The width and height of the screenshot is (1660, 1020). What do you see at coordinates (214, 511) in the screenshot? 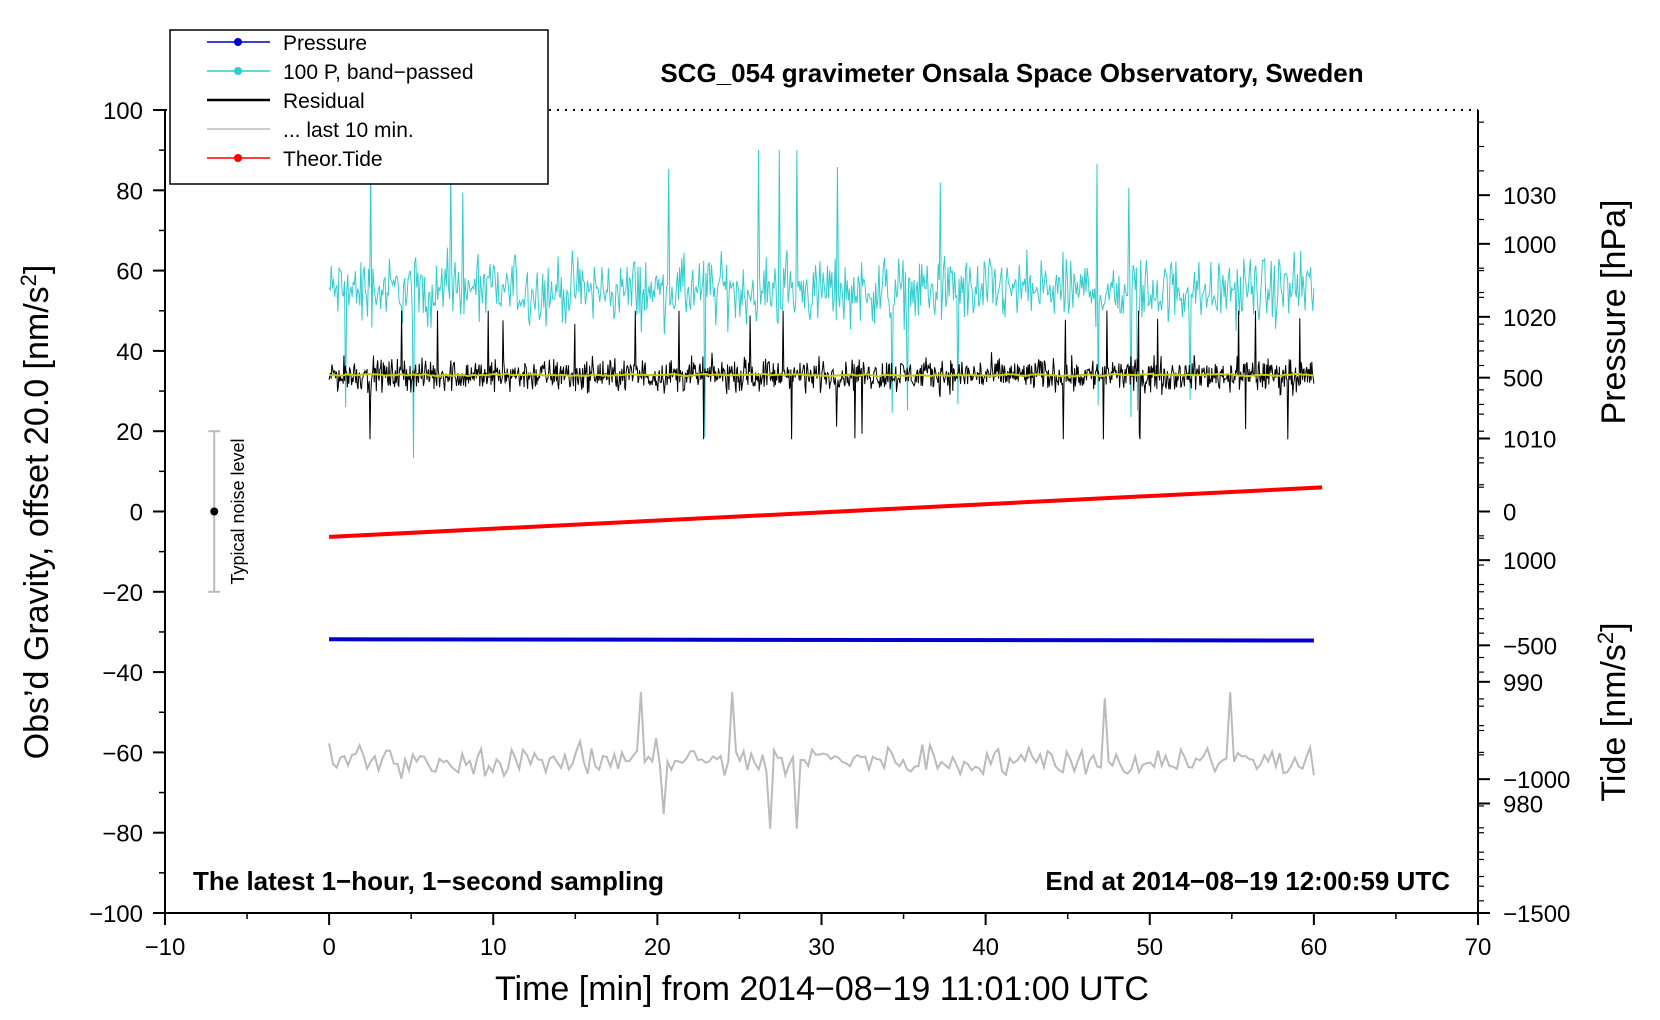
I see `noise-level-point` at bounding box center [214, 511].